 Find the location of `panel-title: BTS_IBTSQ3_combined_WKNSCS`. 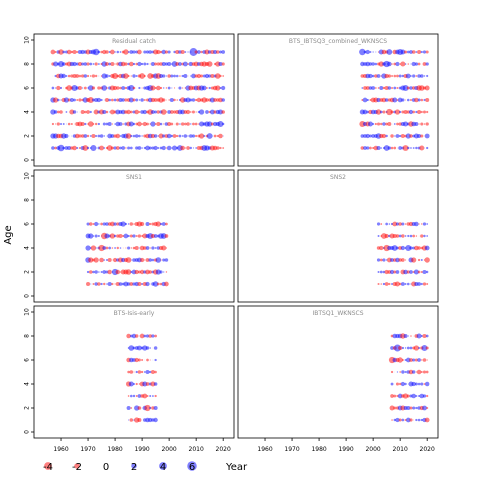

panel-title: BTS_IBTSQ3_combined_WKNSCS is located at coordinates (338, 41).